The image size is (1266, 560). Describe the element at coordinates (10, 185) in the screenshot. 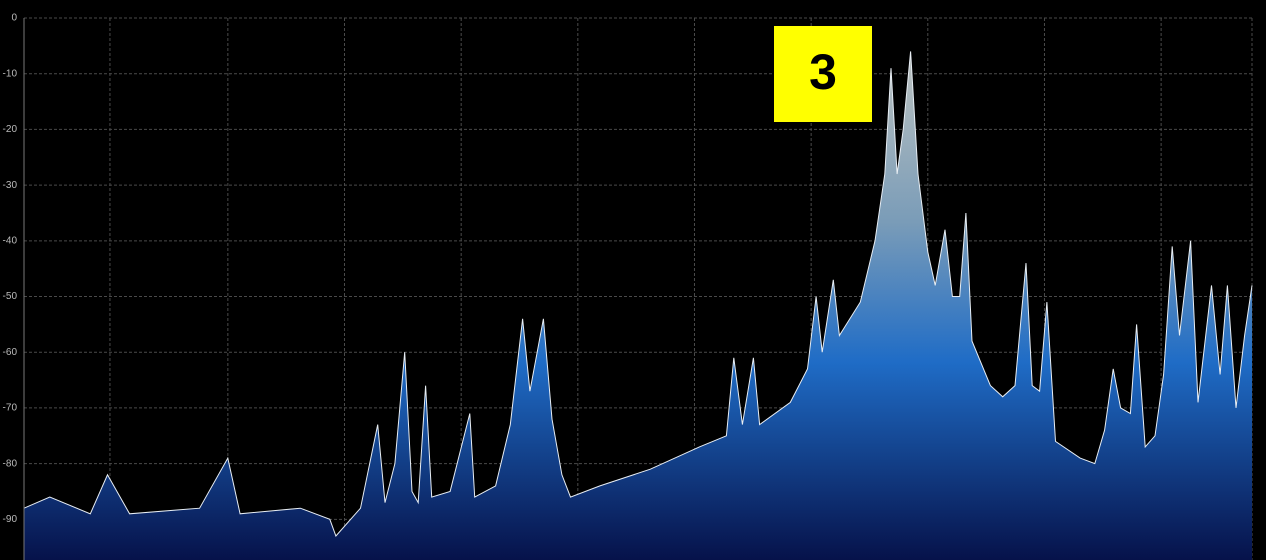

I see `y-tick-label: -30` at that location.